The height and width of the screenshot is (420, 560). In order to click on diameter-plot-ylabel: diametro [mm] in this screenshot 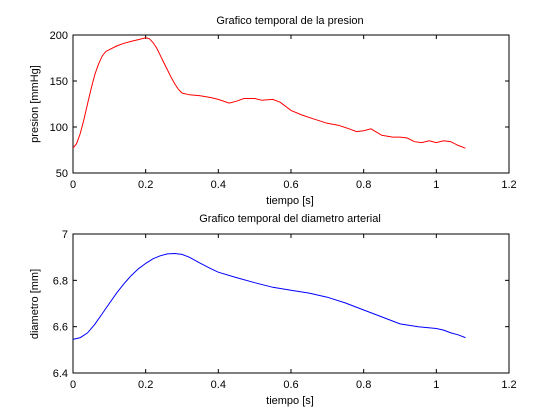, I will do `click(35, 304)`.